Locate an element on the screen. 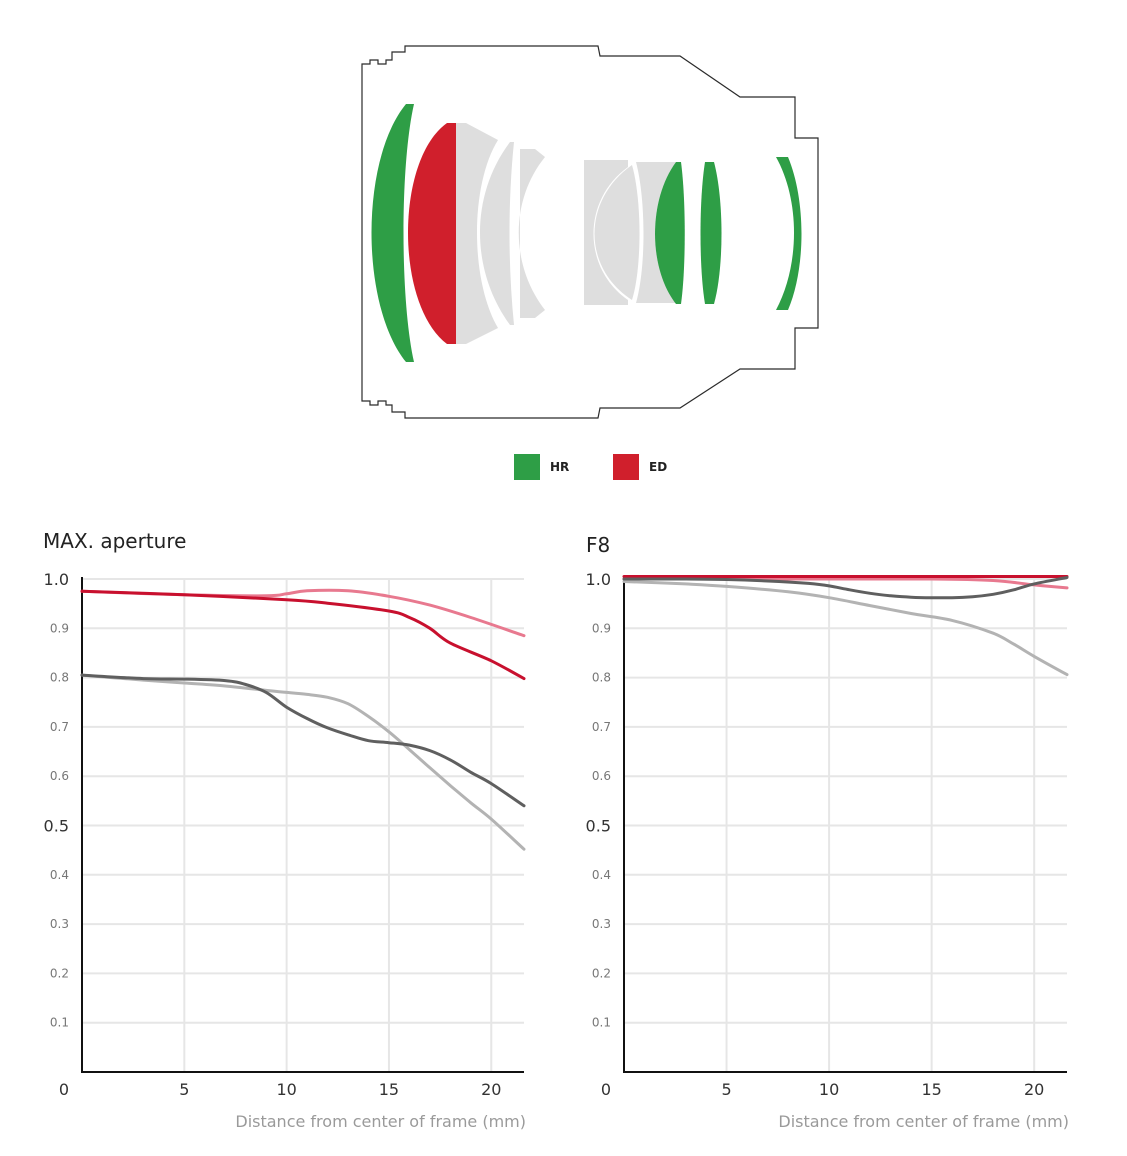 Image resolution: width=1127 pixels, height=1156 pixels. chart-title-f8: F8 is located at coordinates (598, 545).